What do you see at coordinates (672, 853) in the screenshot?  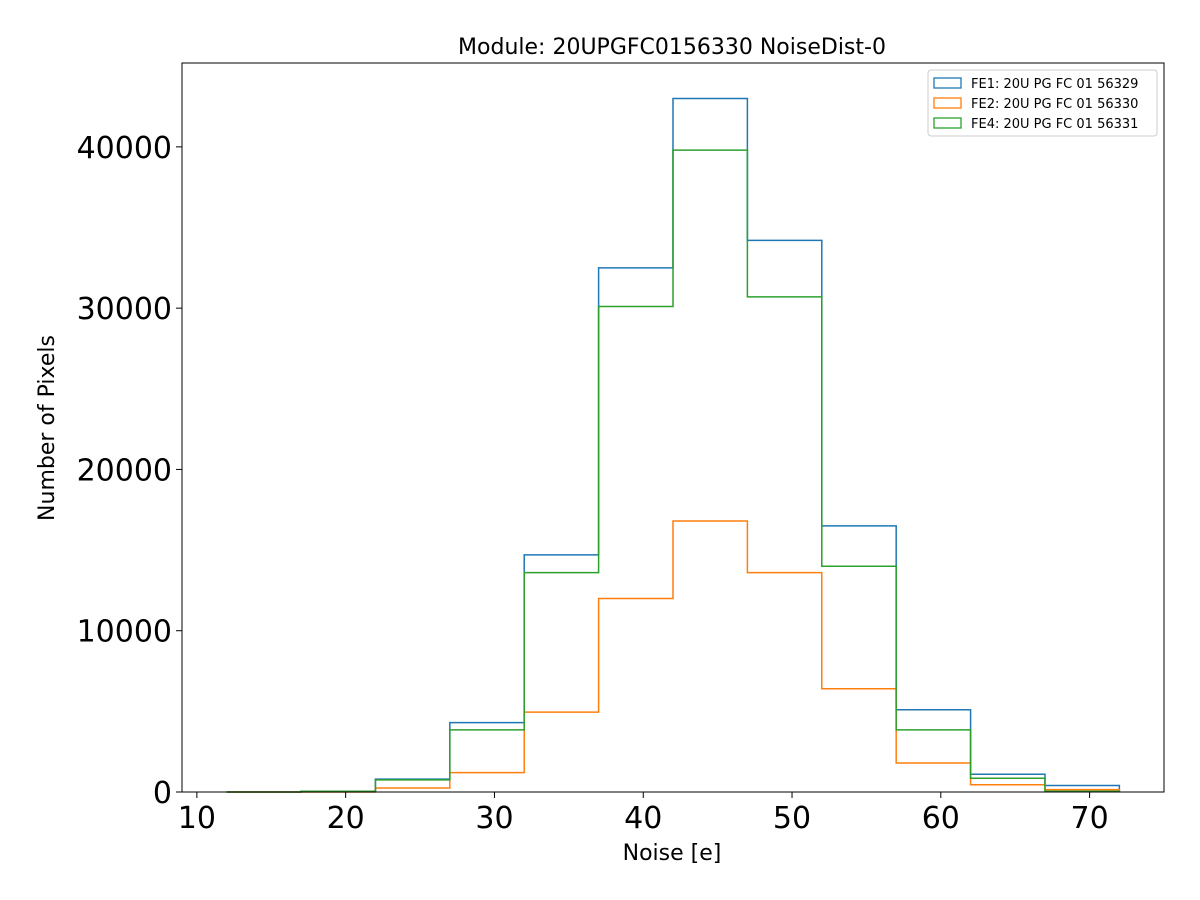 I see `x-axis-label: Noise [e]` at bounding box center [672, 853].